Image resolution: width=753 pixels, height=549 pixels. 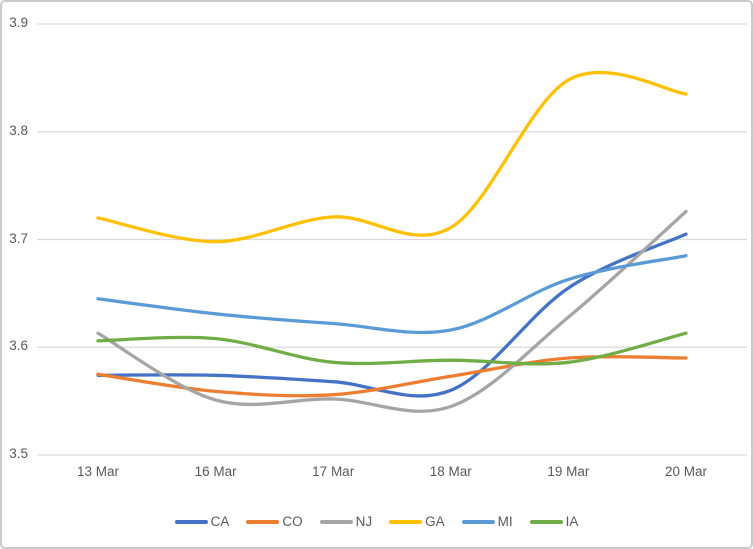 I want to click on legend-swatch-nj, so click(x=336, y=522).